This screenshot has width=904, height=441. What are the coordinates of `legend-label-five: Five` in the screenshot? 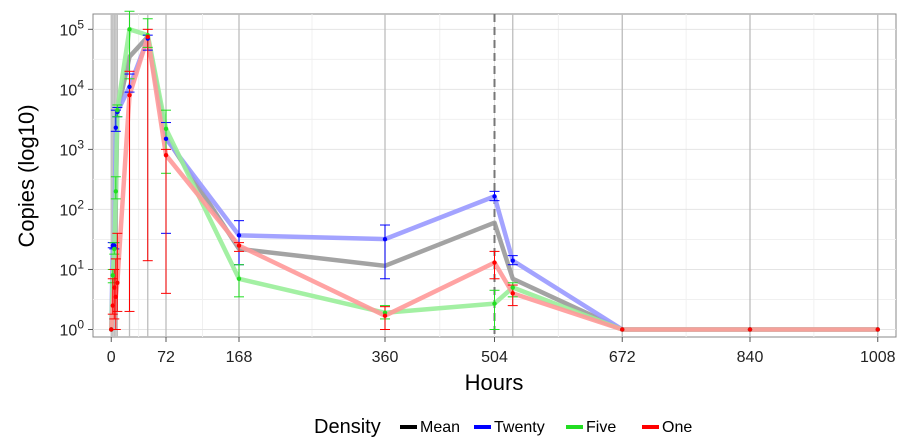 It's located at (601, 427).